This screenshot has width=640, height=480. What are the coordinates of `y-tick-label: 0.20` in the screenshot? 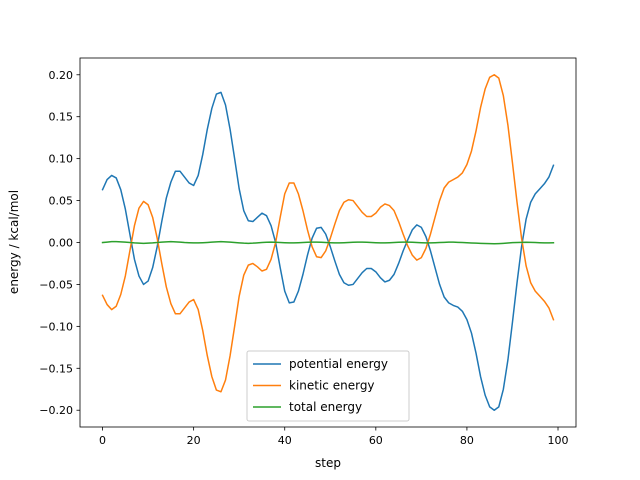 It's located at (61, 75).